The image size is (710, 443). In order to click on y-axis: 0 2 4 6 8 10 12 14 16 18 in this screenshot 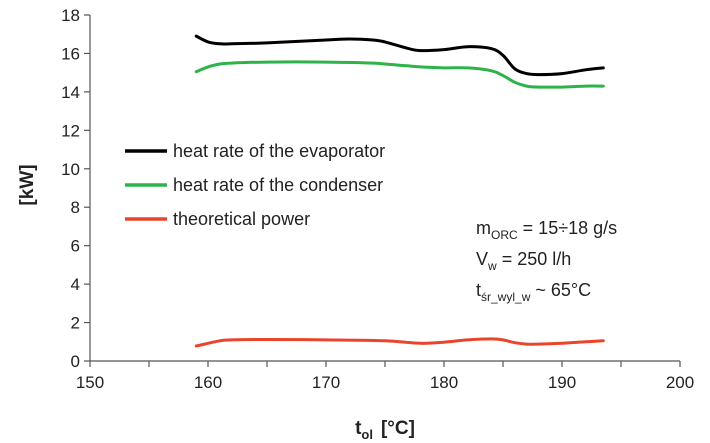, I will do `click(75, 188)`.